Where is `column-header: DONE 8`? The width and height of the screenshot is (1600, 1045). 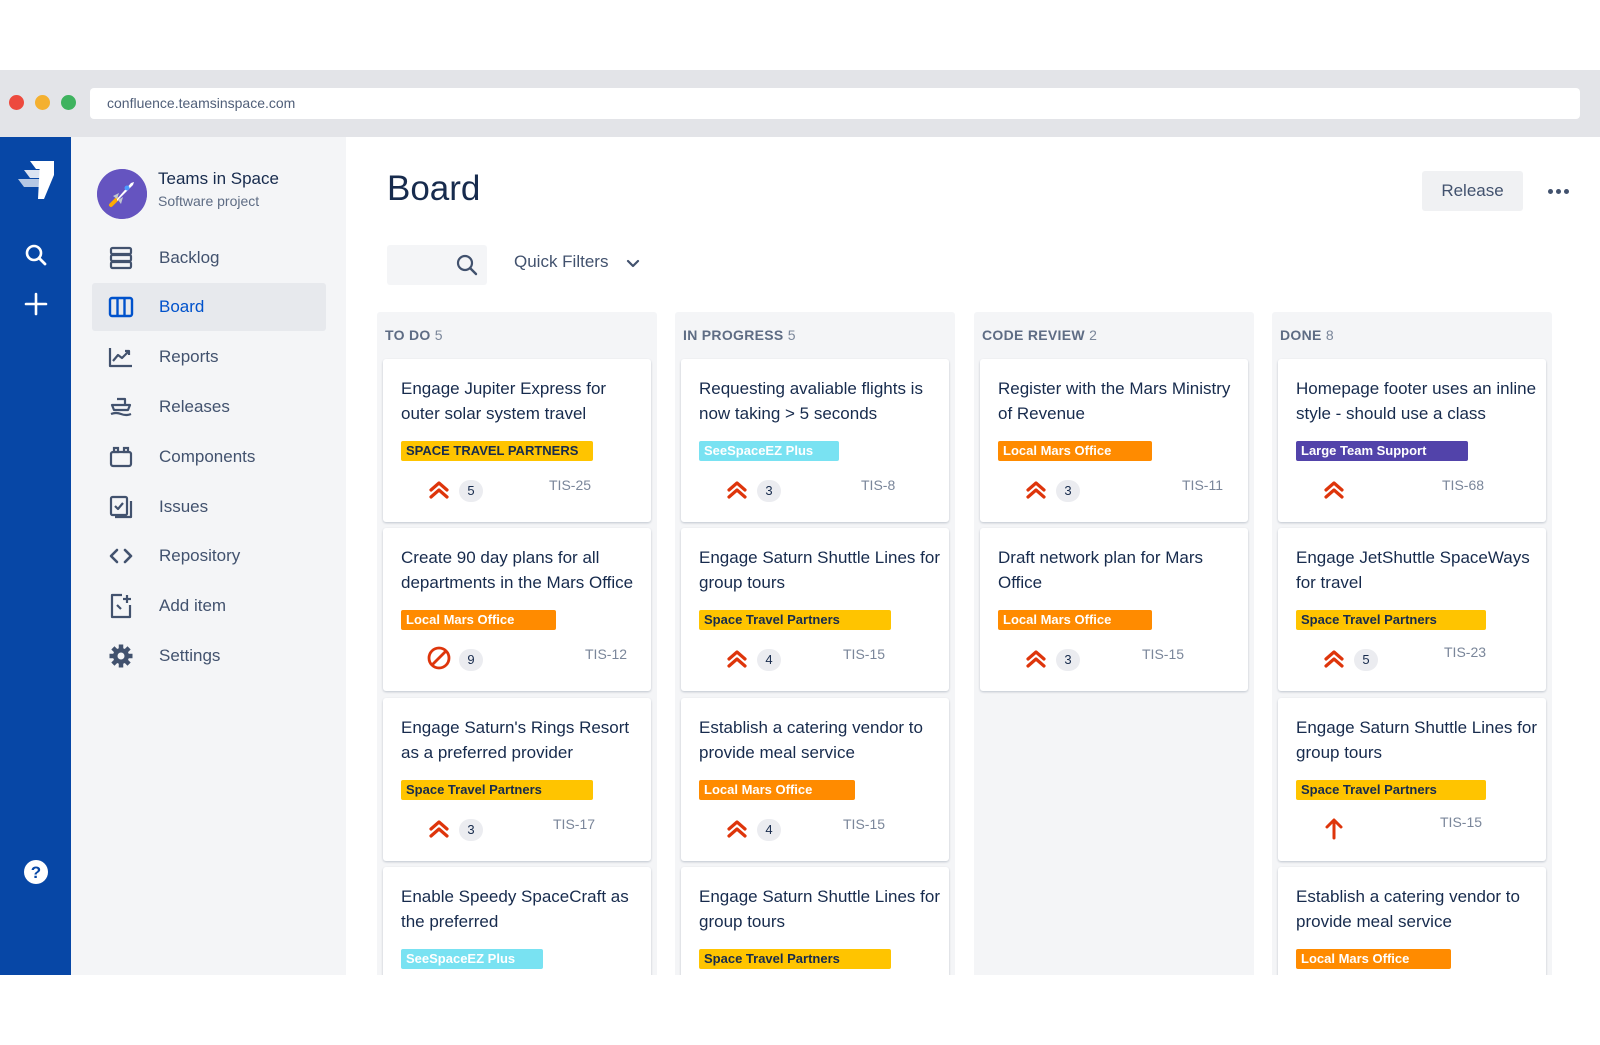 column-header: DONE 8 is located at coordinates (1307, 335).